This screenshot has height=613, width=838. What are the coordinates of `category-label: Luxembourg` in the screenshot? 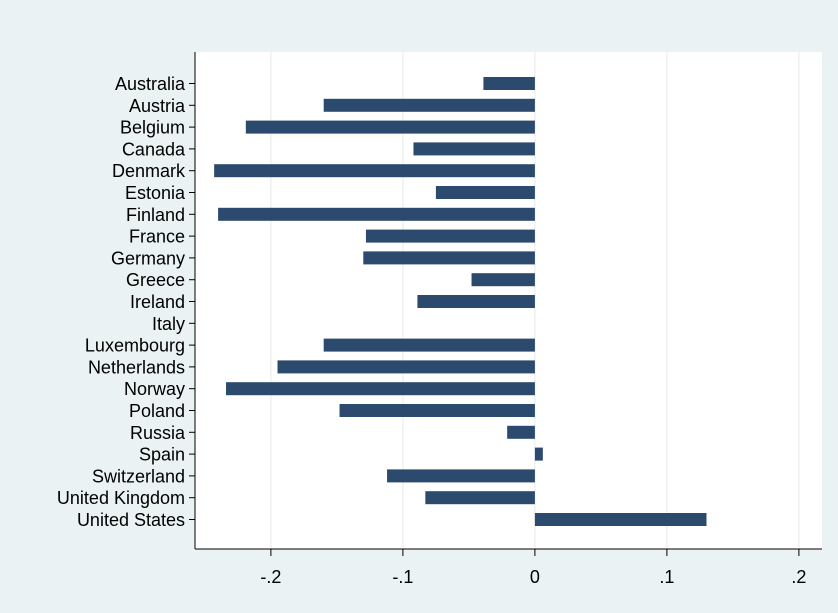 It's located at (135, 346).